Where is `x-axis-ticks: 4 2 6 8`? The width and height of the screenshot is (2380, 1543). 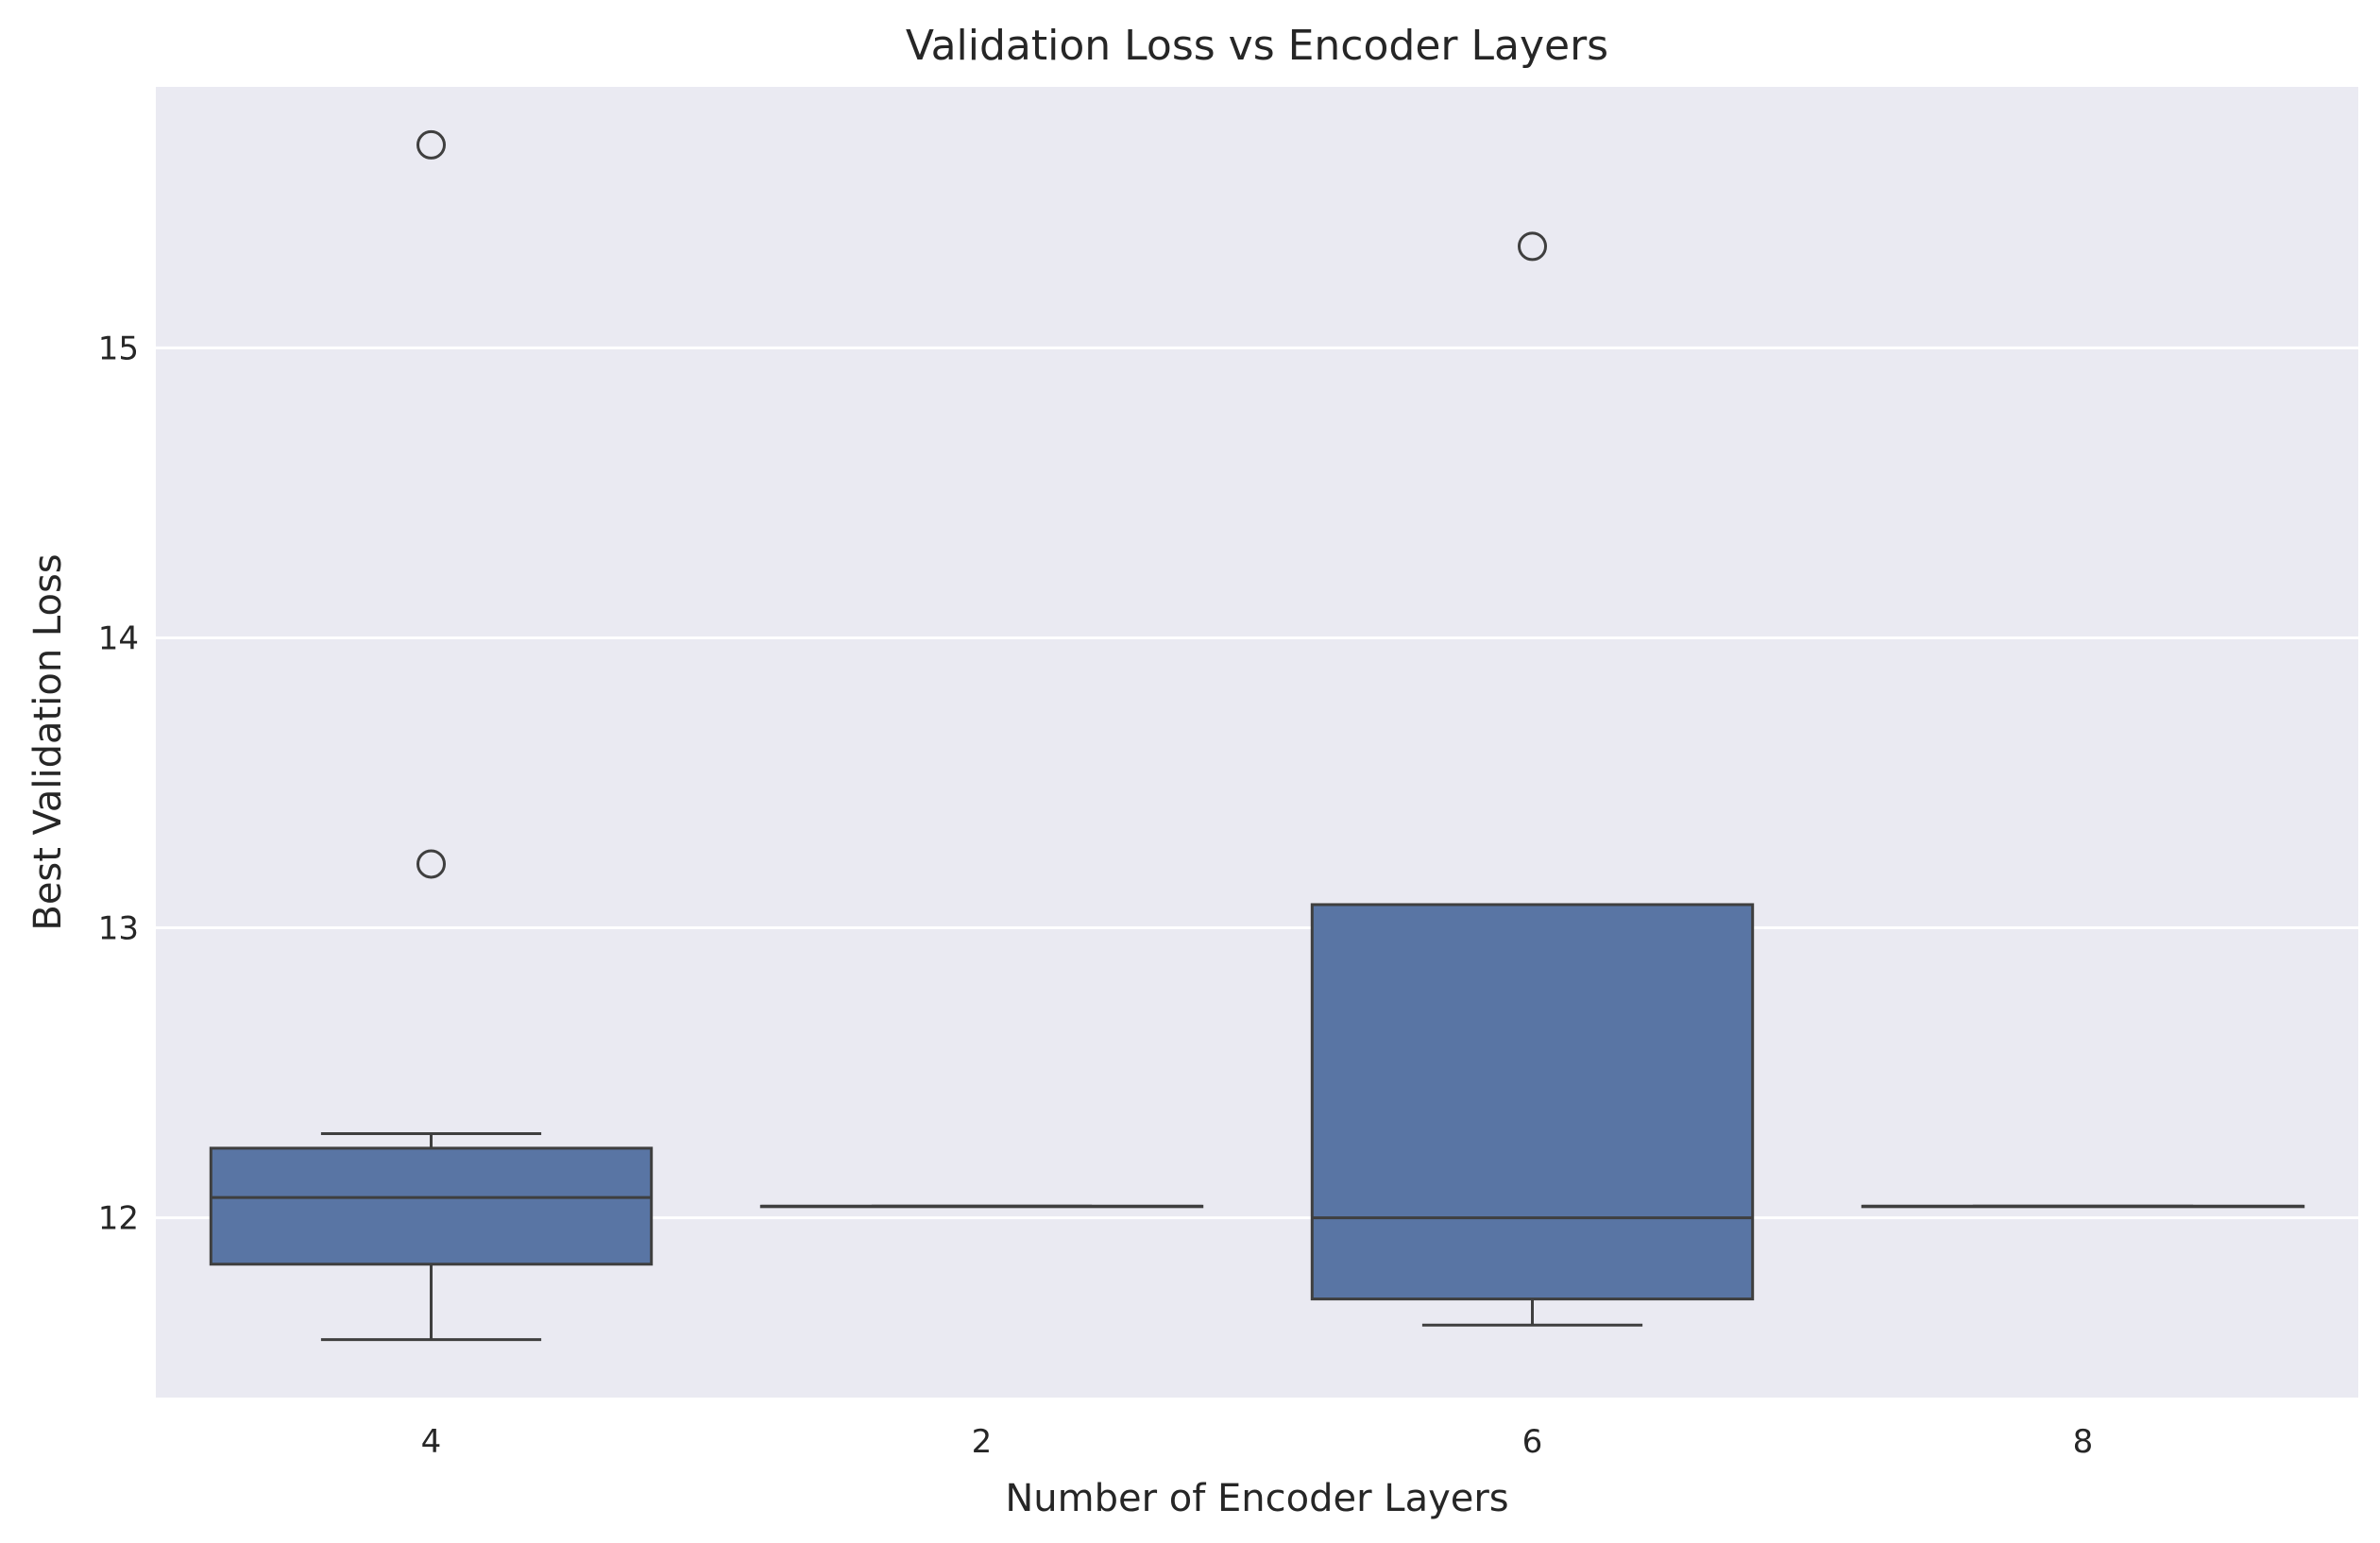
x-axis-ticks: 4 2 6 8 is located at coordinates (1257, 1442).